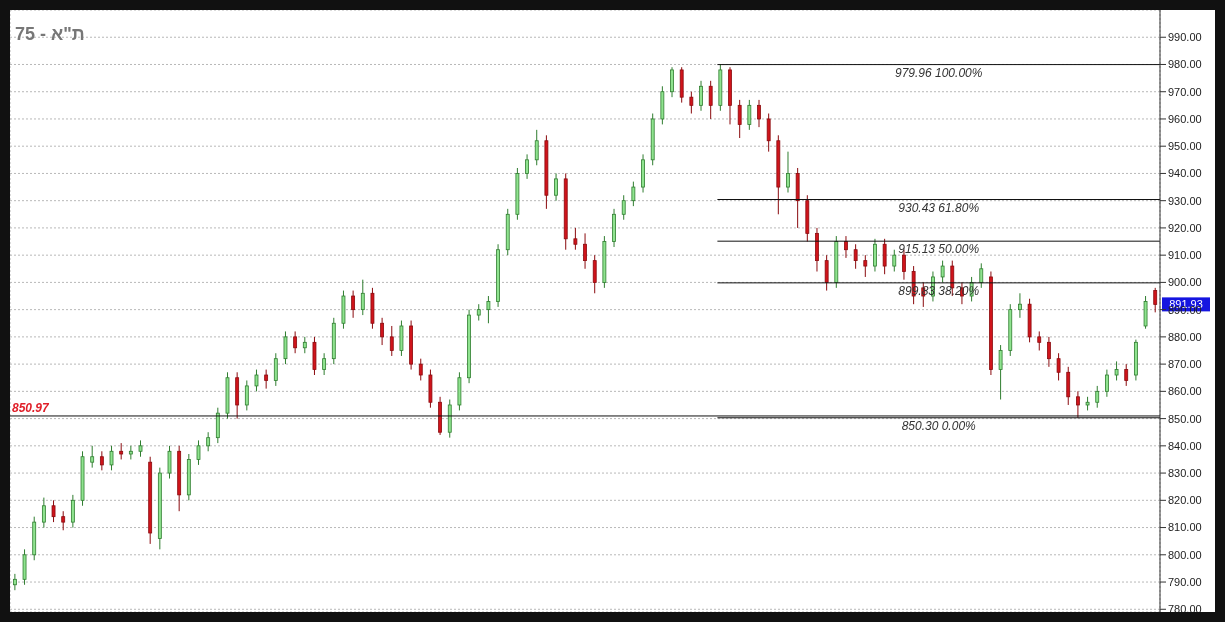  What do you see at coordinates (1185, 336) in the screenshot?
I see `y-tick-label: 880.00` at bounding box center [1185, 336].